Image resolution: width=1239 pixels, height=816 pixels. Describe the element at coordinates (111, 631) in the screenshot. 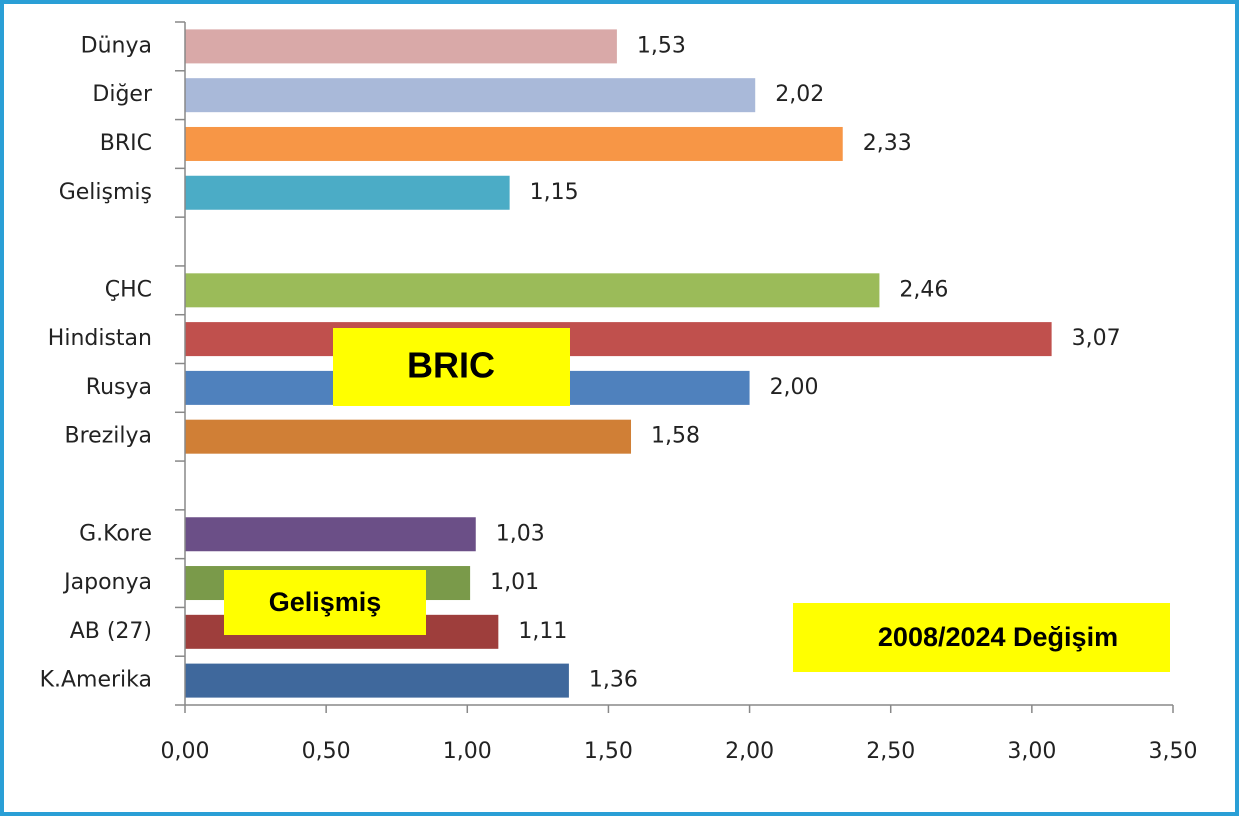

I see `y-tick-label: AB (27)` at that location.